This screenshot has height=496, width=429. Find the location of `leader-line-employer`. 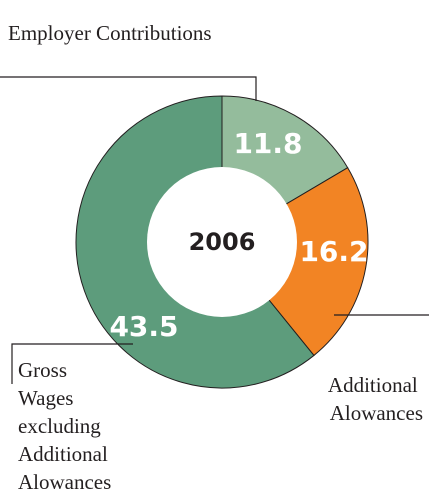

leader-line-employer is located at coordinates (128, 88).